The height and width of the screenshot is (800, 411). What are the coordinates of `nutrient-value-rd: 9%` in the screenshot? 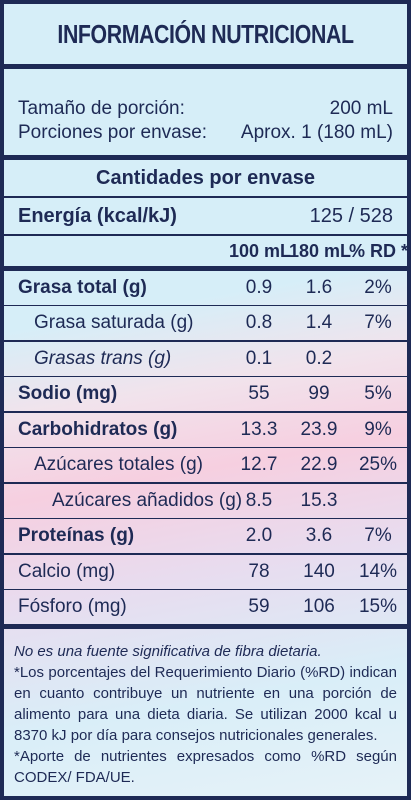 It's located at (378, 429).